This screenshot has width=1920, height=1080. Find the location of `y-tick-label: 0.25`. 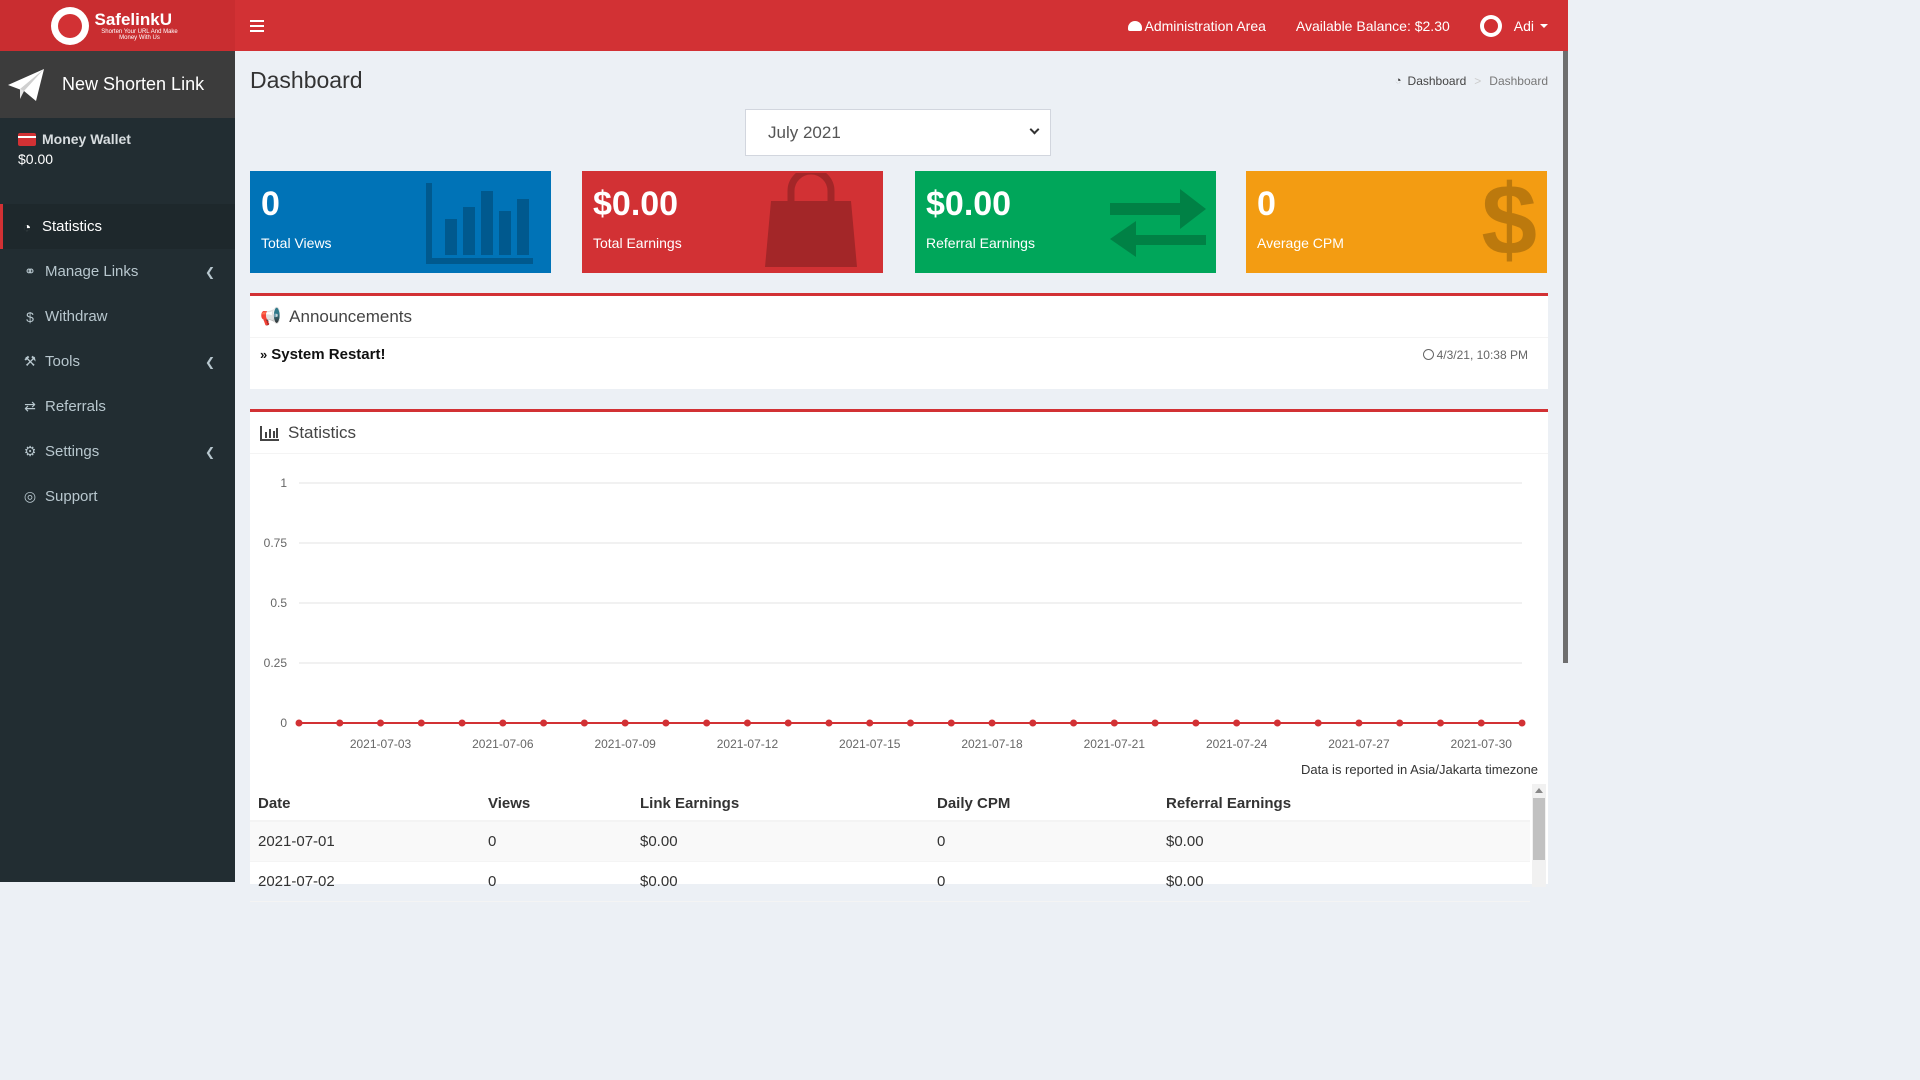

y-tick-label: 0.25 is located at coordinates (276, 663).